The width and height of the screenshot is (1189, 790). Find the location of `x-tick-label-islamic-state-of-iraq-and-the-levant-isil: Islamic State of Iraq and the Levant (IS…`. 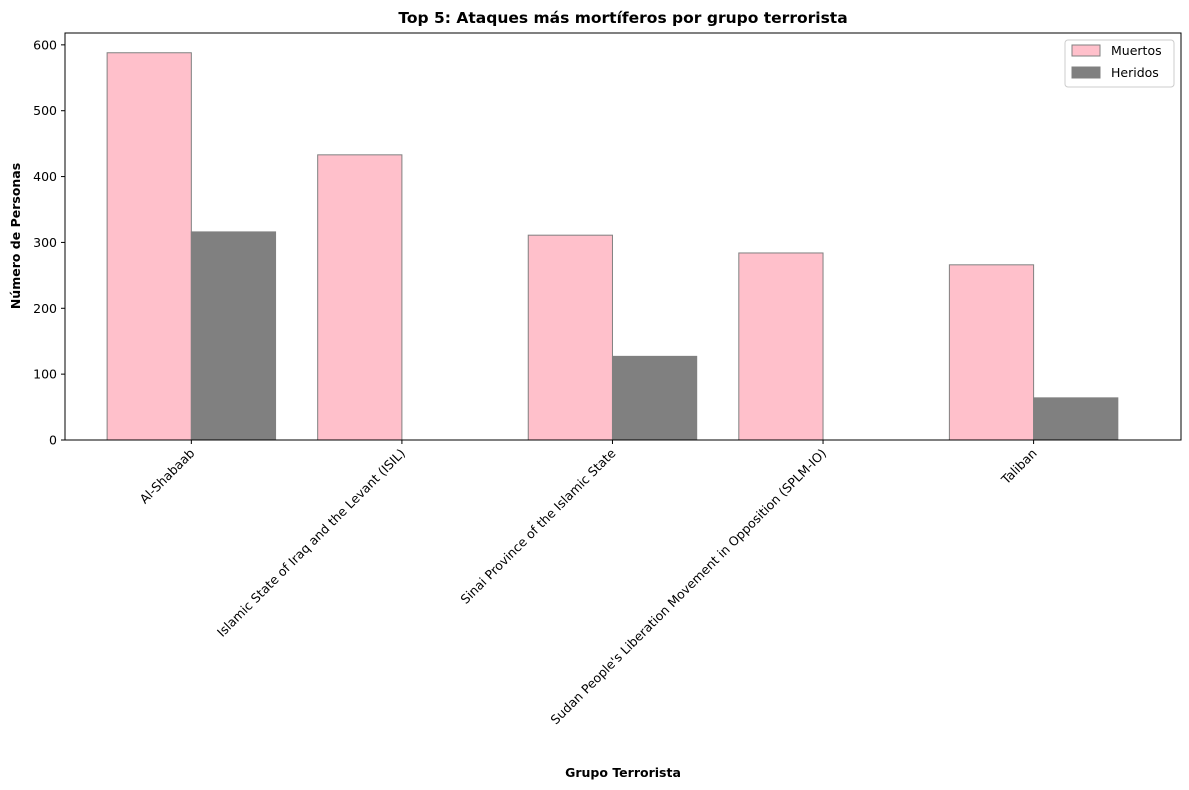

x-tick-label-islamic-state-of-iraq-and-the-levant-isil: Islamic State of Iraq and the Levant (IS… is located at coordinates (311, 543).